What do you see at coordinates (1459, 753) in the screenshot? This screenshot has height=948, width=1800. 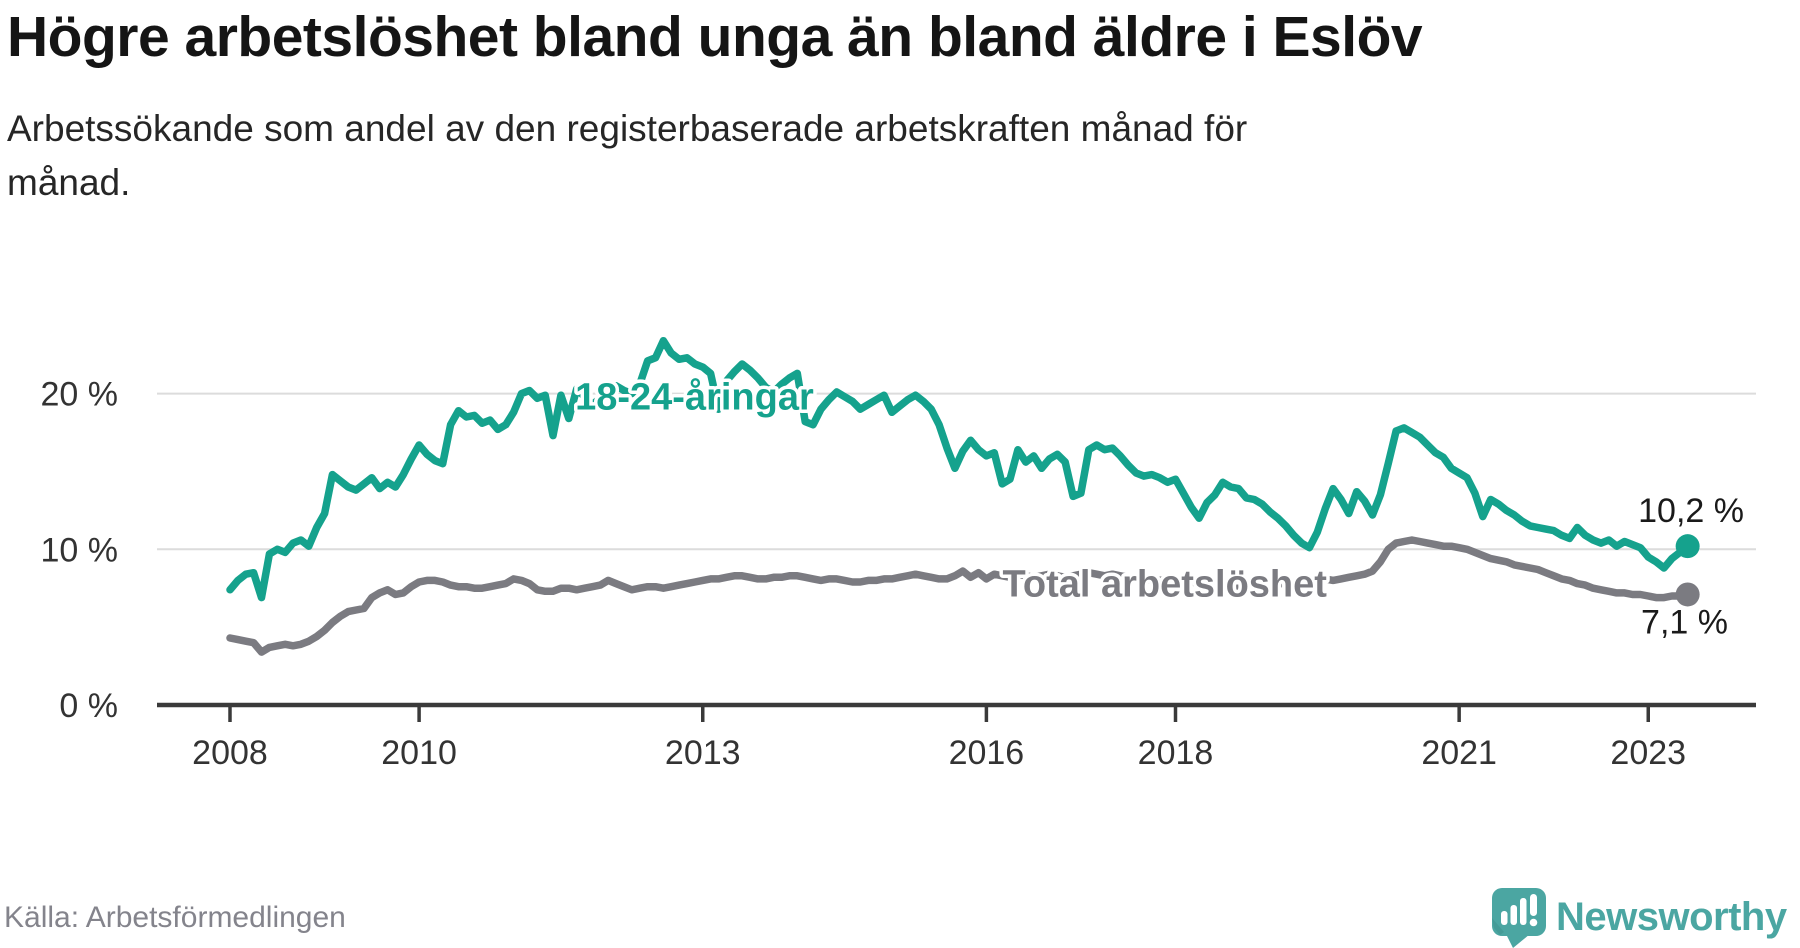 I see `x-tick-label: 2021` at bounding box center [1459, 753].